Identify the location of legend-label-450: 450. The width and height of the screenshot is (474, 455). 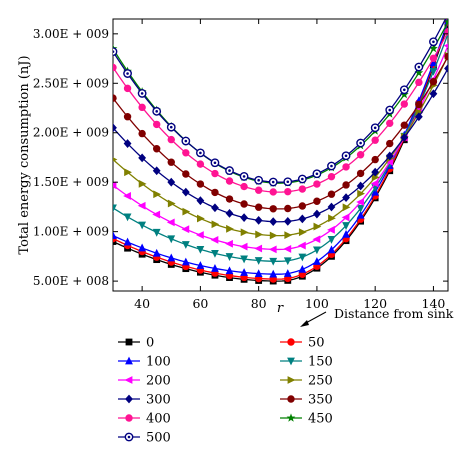
(320, 419).